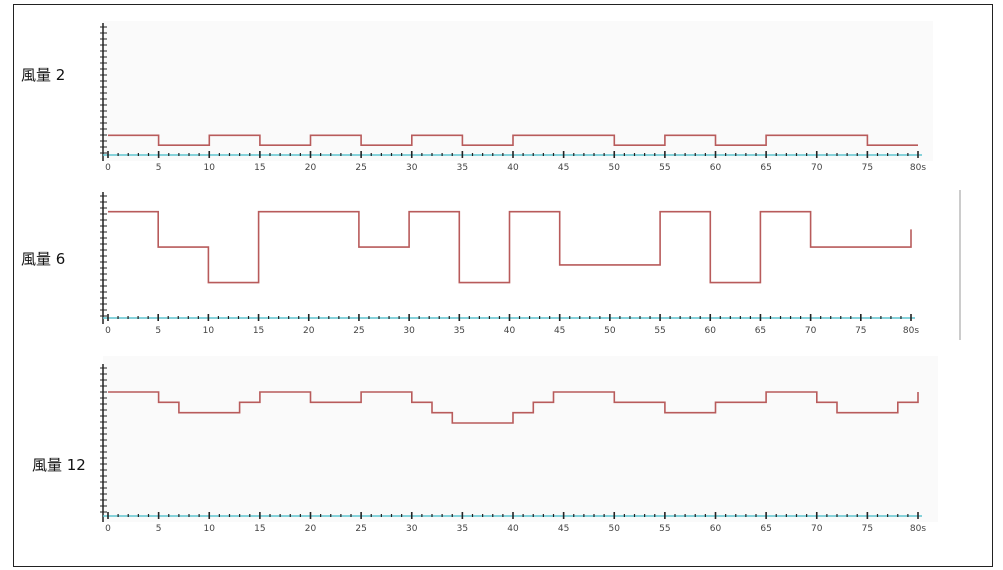 The width and height of the screenshot is (1003, 570). Describe the element at coordinates (43, 75) in the screenshot. I see `row-label-1: 風量 2` at that location.